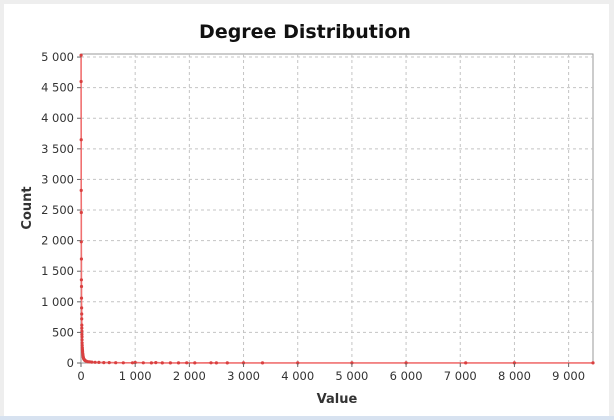 The width and height of the screenshot is (614, 420). Describe the element at coordinates (514, 376) in the screenshot. I see `x-tick-label: 8 000` at that location.